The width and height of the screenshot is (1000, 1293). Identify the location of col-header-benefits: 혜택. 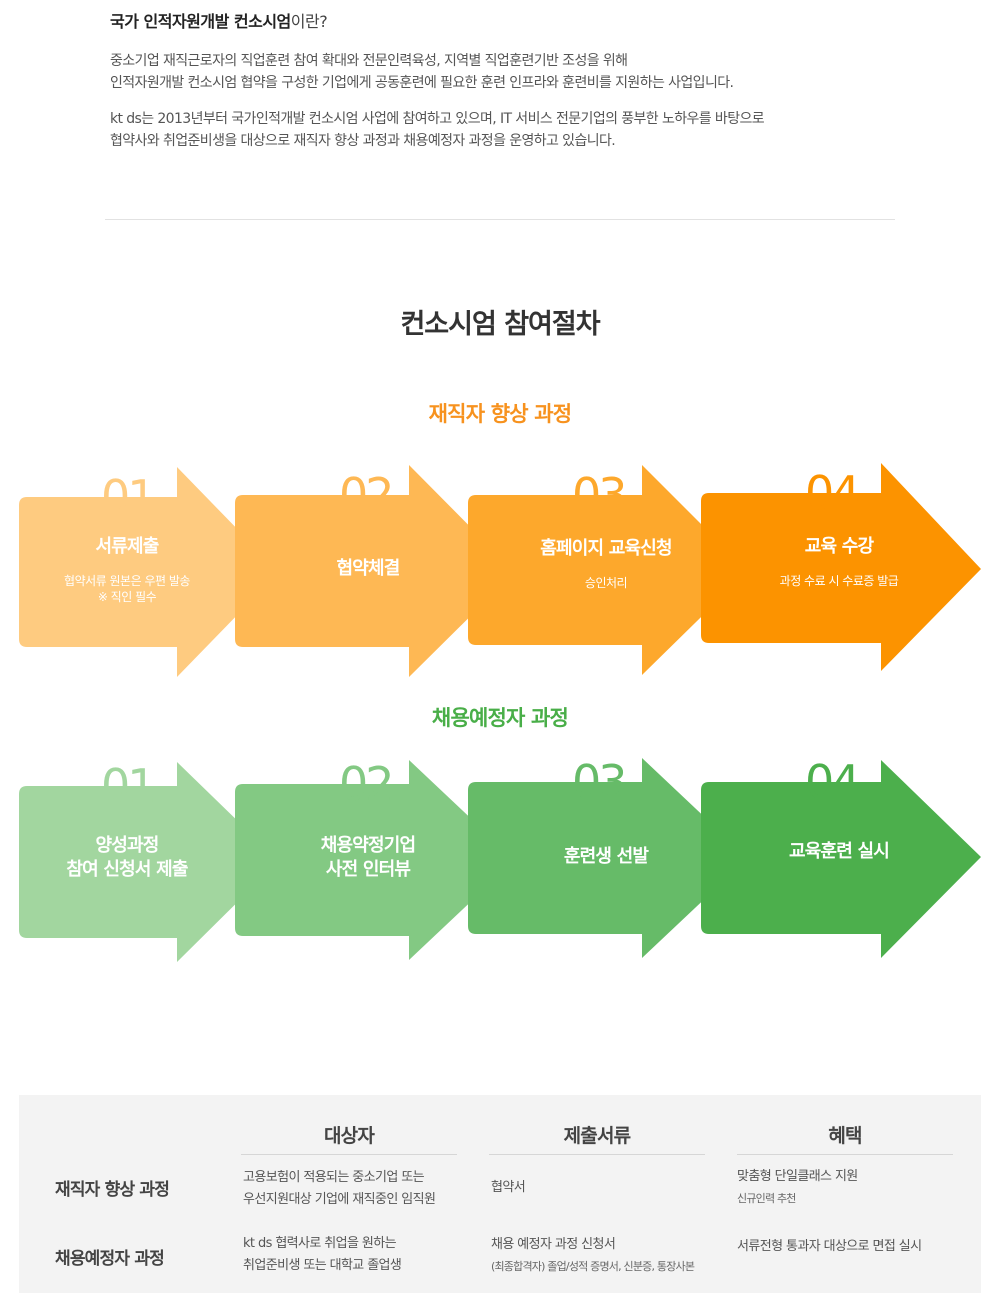
(845, 1136).